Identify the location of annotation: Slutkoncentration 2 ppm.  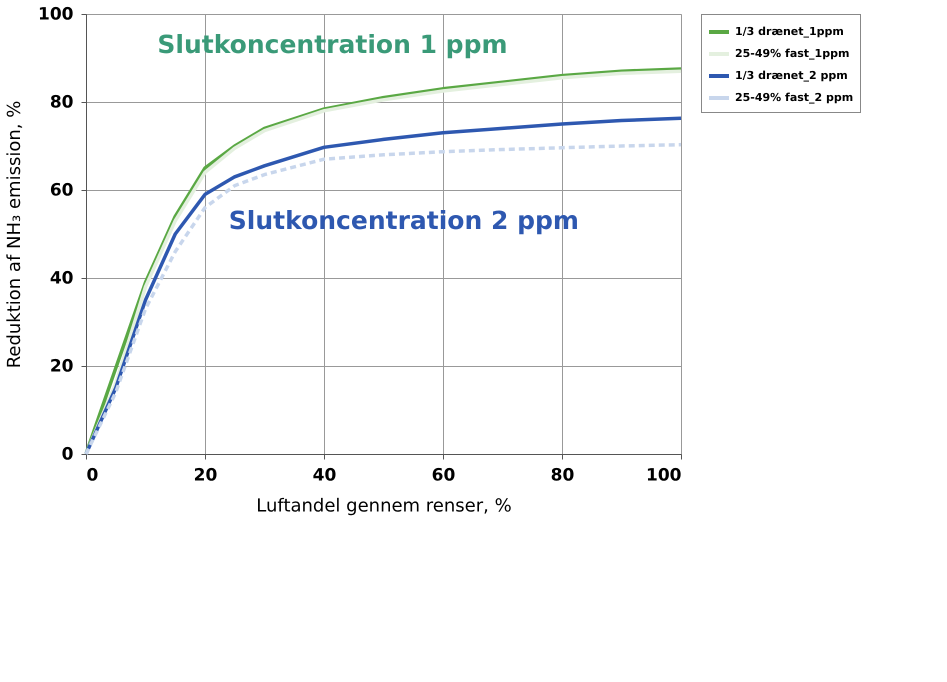
(403, 220).